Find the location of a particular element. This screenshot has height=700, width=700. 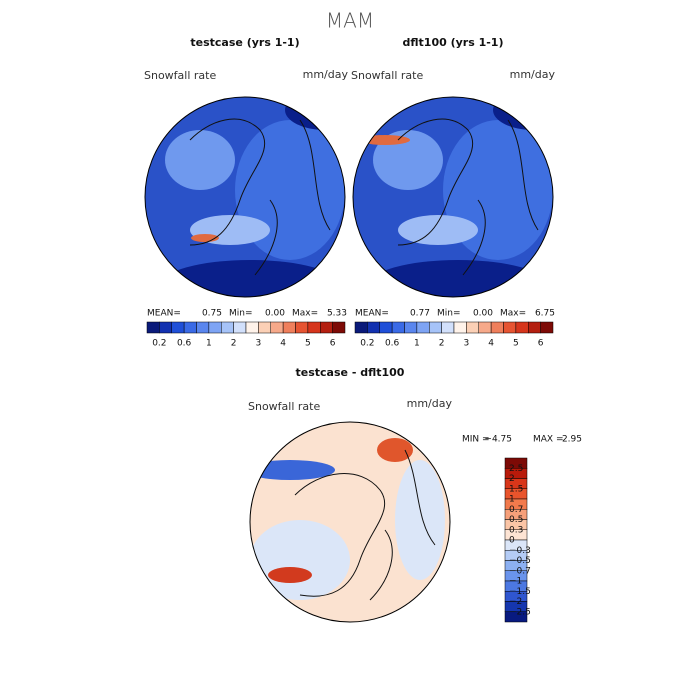

colorbar-label: −0.7 is located at coordinates (520, 571).